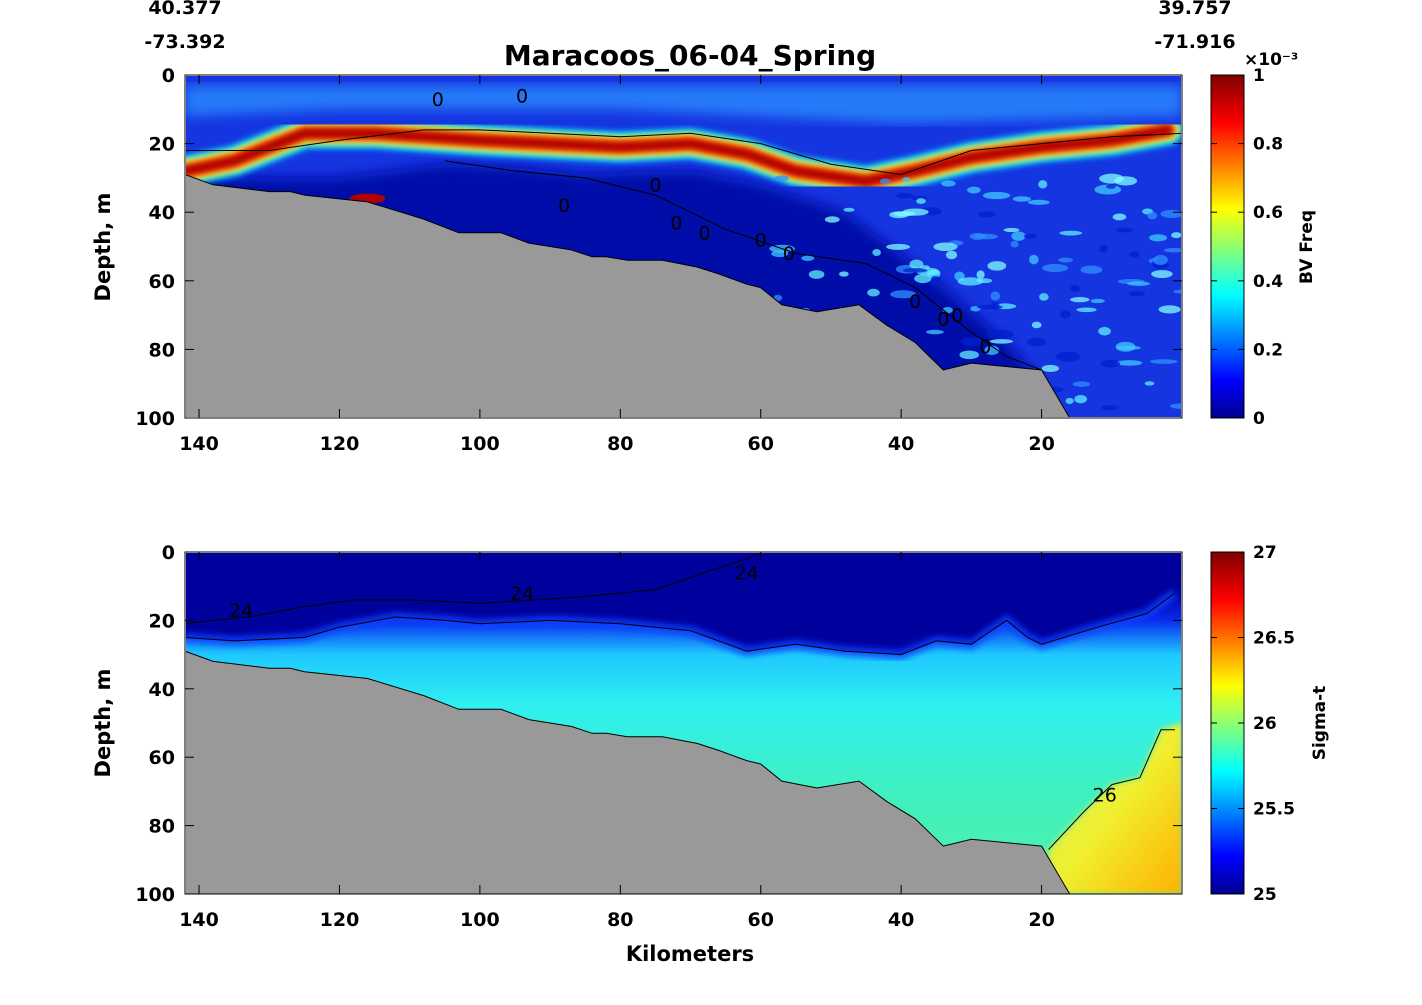 Image resolution: width=1422 pixels, height=1005 pixels. Describe the element at coordinates (1274, 639) in the screenshot. I see `colorbar-tick-label: 26.5` at that location.